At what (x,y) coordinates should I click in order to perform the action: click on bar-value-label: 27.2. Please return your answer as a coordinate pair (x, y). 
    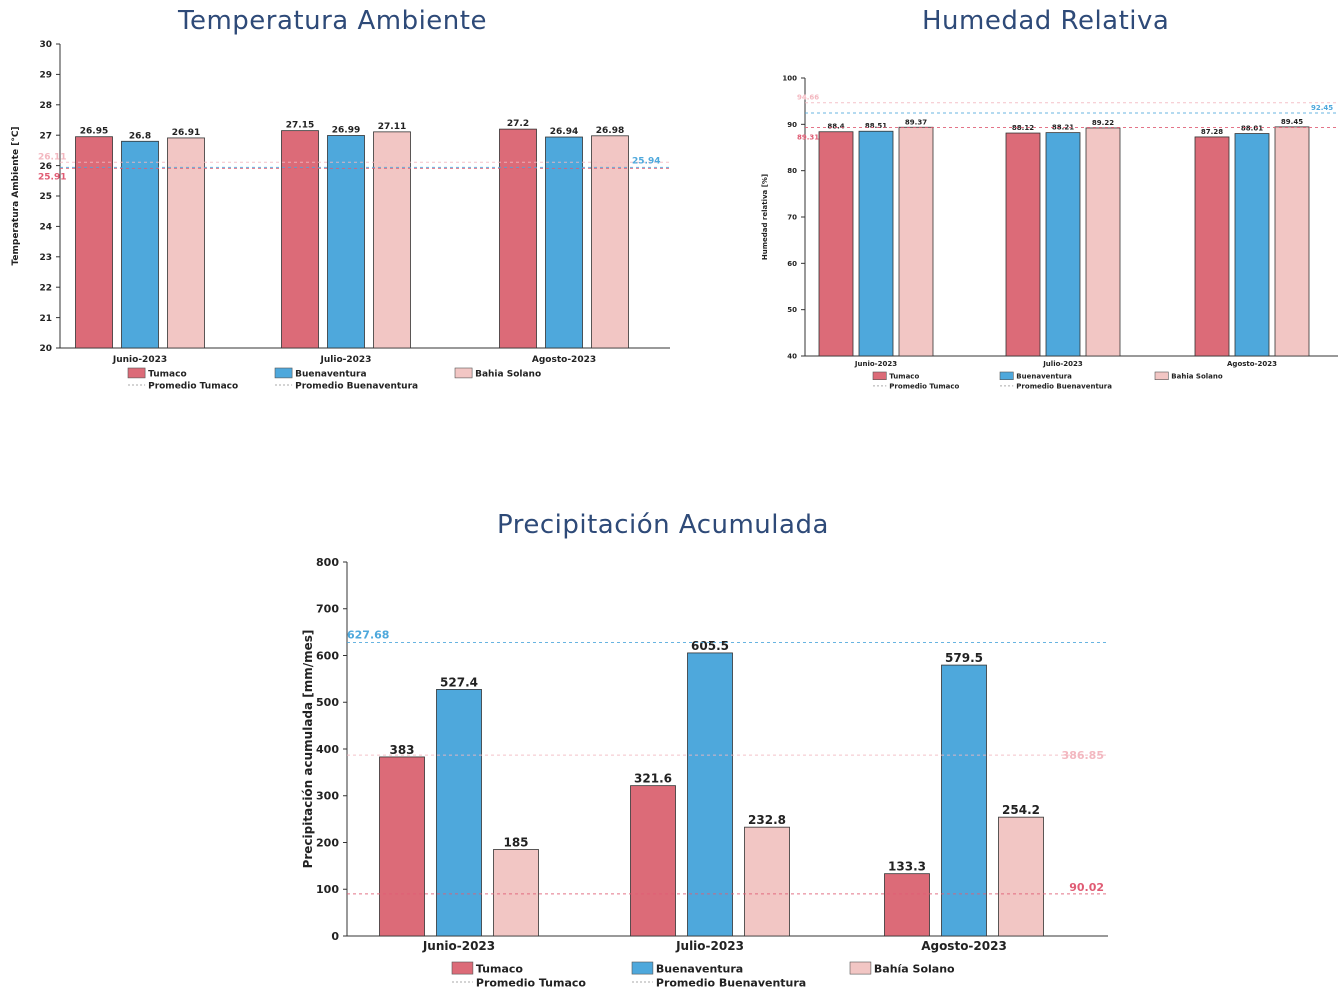
    Looking at the image, I should click on (518, 124).